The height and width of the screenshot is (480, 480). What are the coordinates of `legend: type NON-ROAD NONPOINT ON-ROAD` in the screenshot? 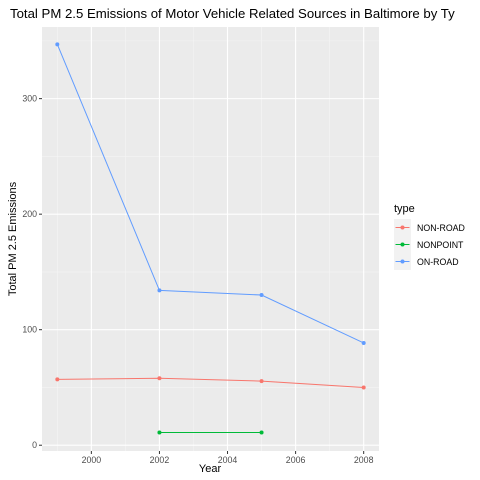 It's located at (429, 236).